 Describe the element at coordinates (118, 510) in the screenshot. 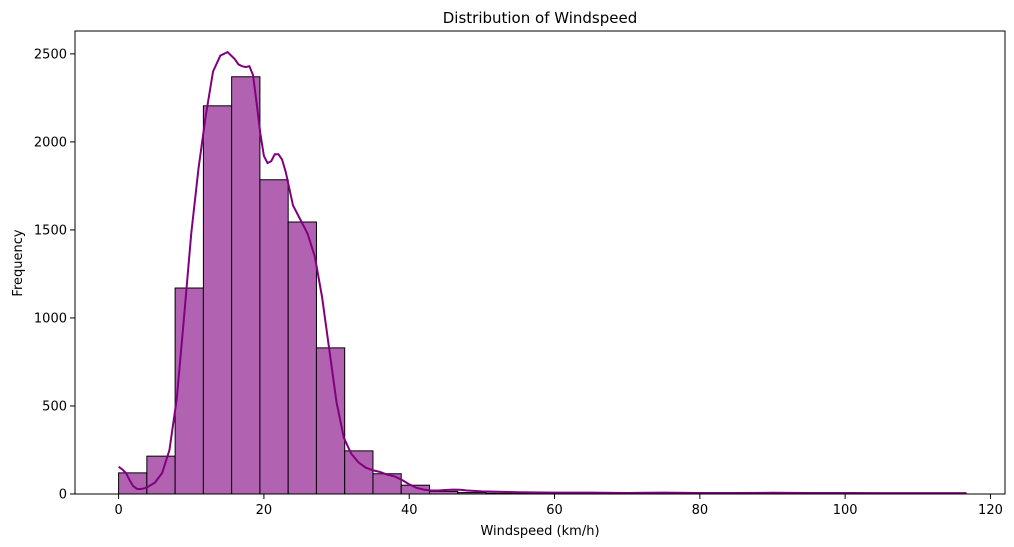

I see `x-tick-label: 0` at that location.